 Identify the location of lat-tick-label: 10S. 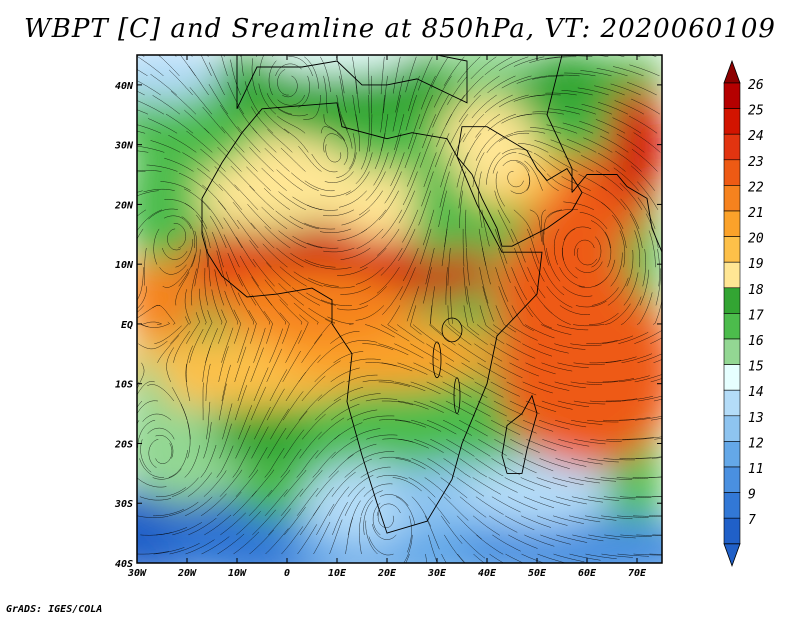
(124, 385).